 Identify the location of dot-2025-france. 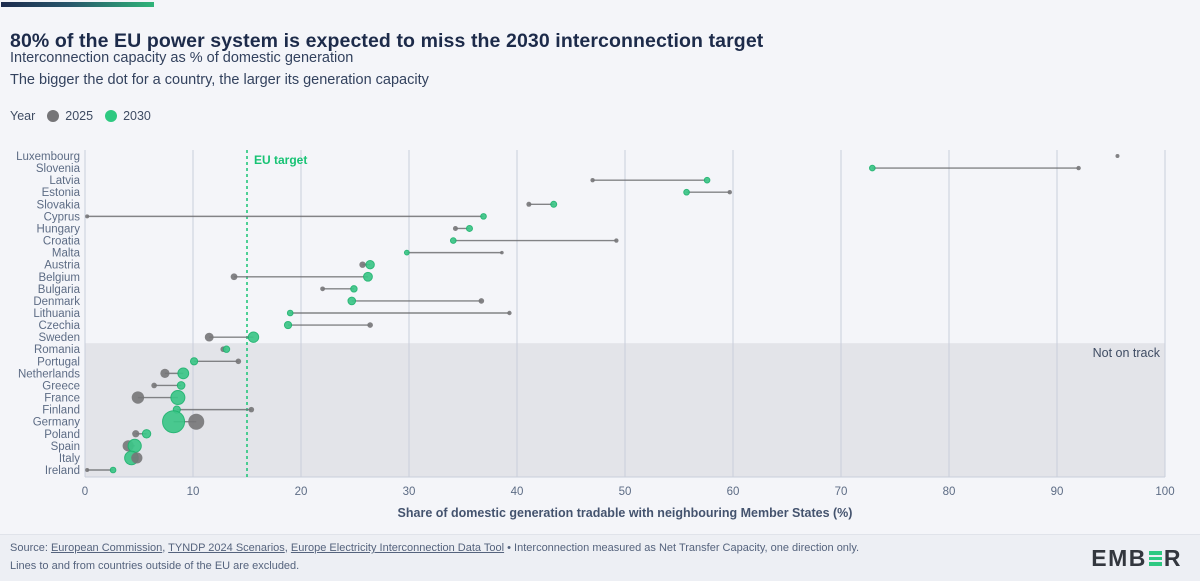
(138, 397).